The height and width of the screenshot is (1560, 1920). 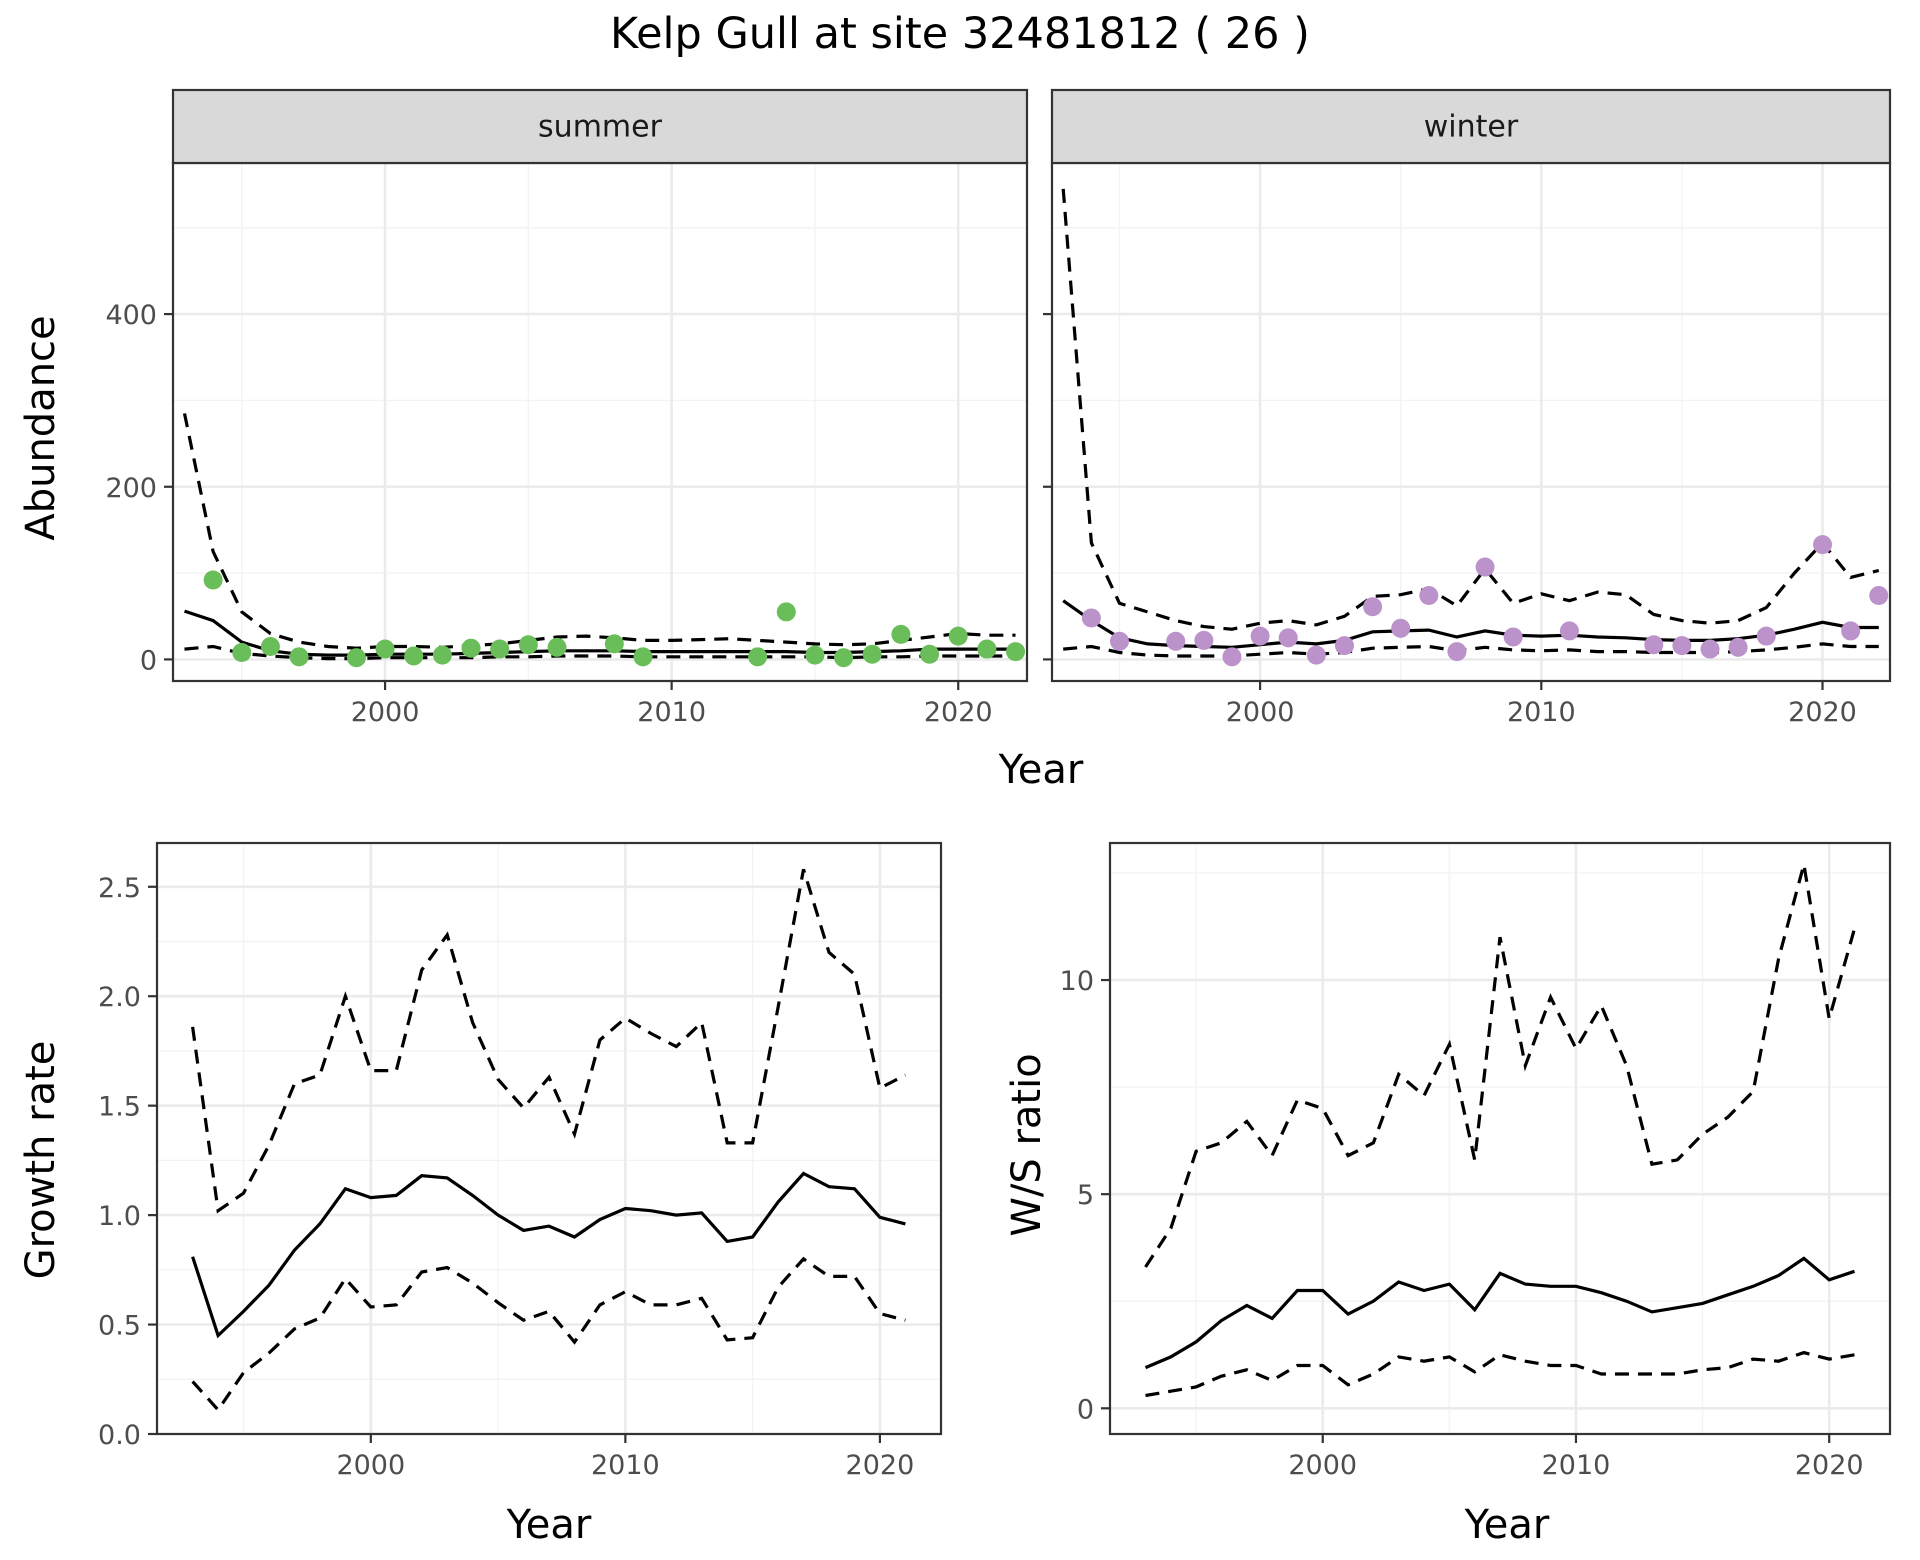 What do you see at coordinates (1541, 712) in the screenshot?
I see `winter-x-tick-label: 2010` at bounding box center [1541, 712].